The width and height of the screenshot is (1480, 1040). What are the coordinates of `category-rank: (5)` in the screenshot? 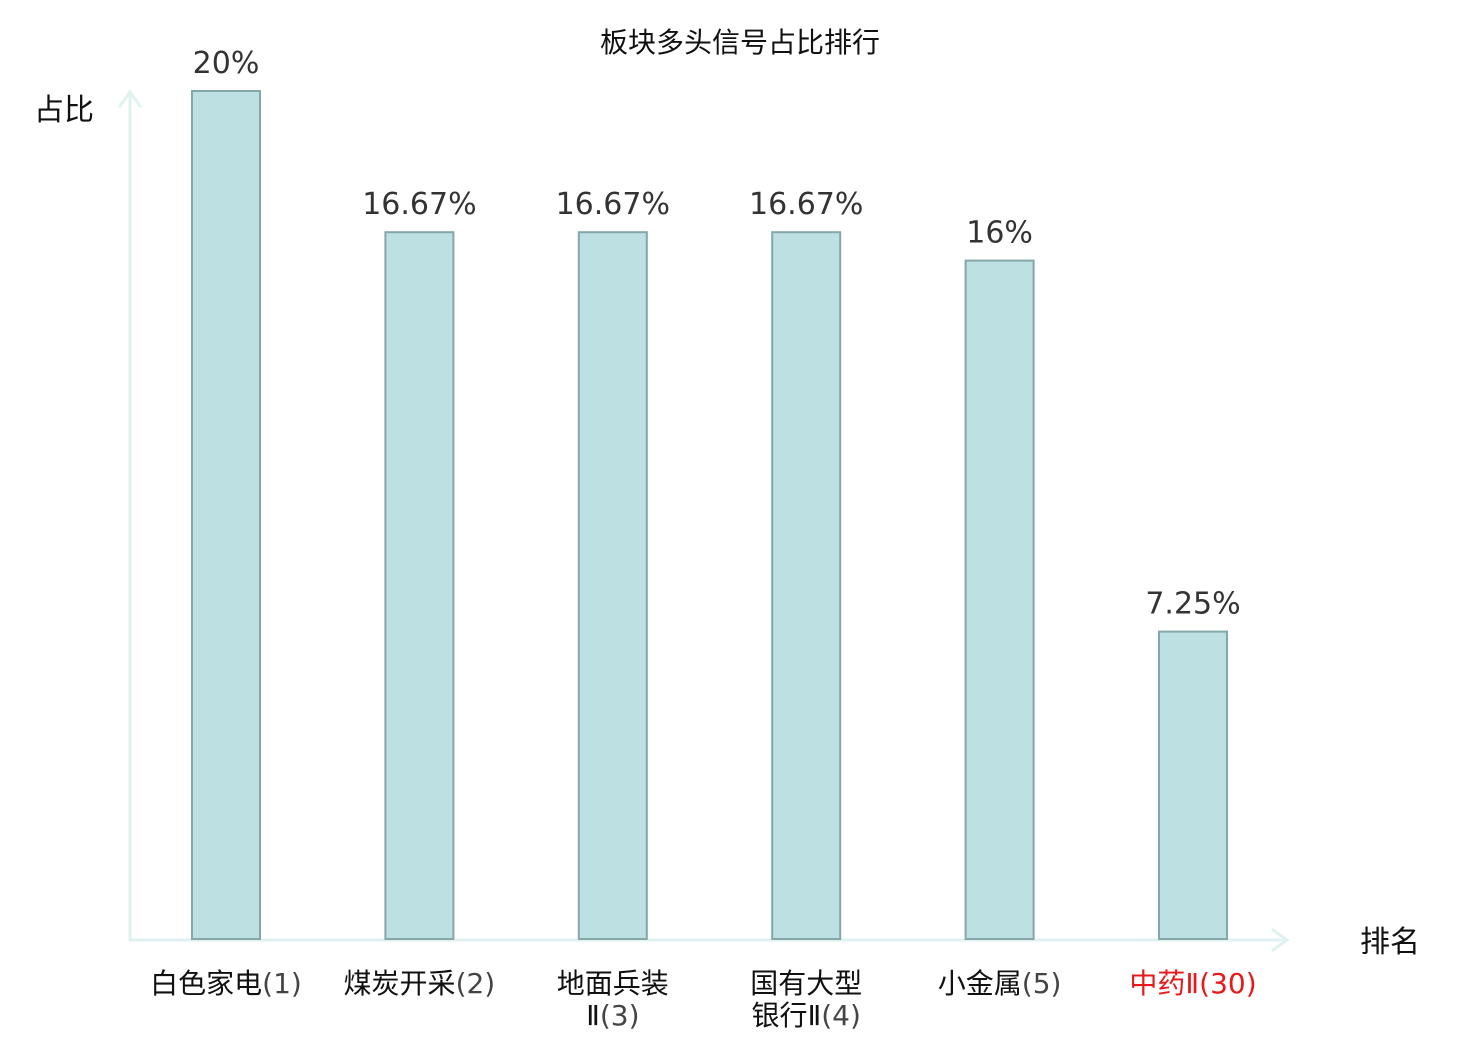 It's located at (1042, 983).